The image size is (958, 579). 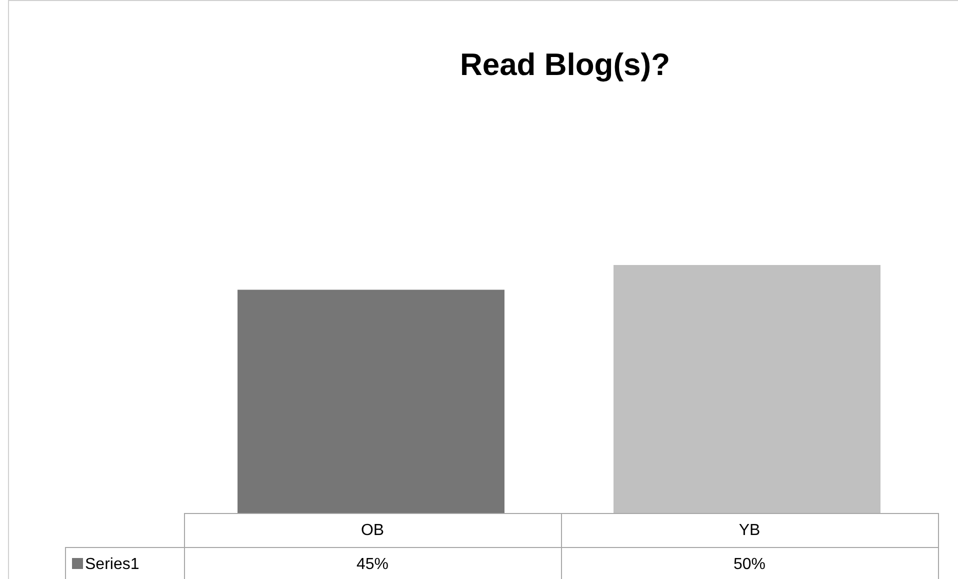 What do you see at coordinates (125, 563) in the screenshot?
I see `legend-label: Series1` at bounding box center [125, 563].